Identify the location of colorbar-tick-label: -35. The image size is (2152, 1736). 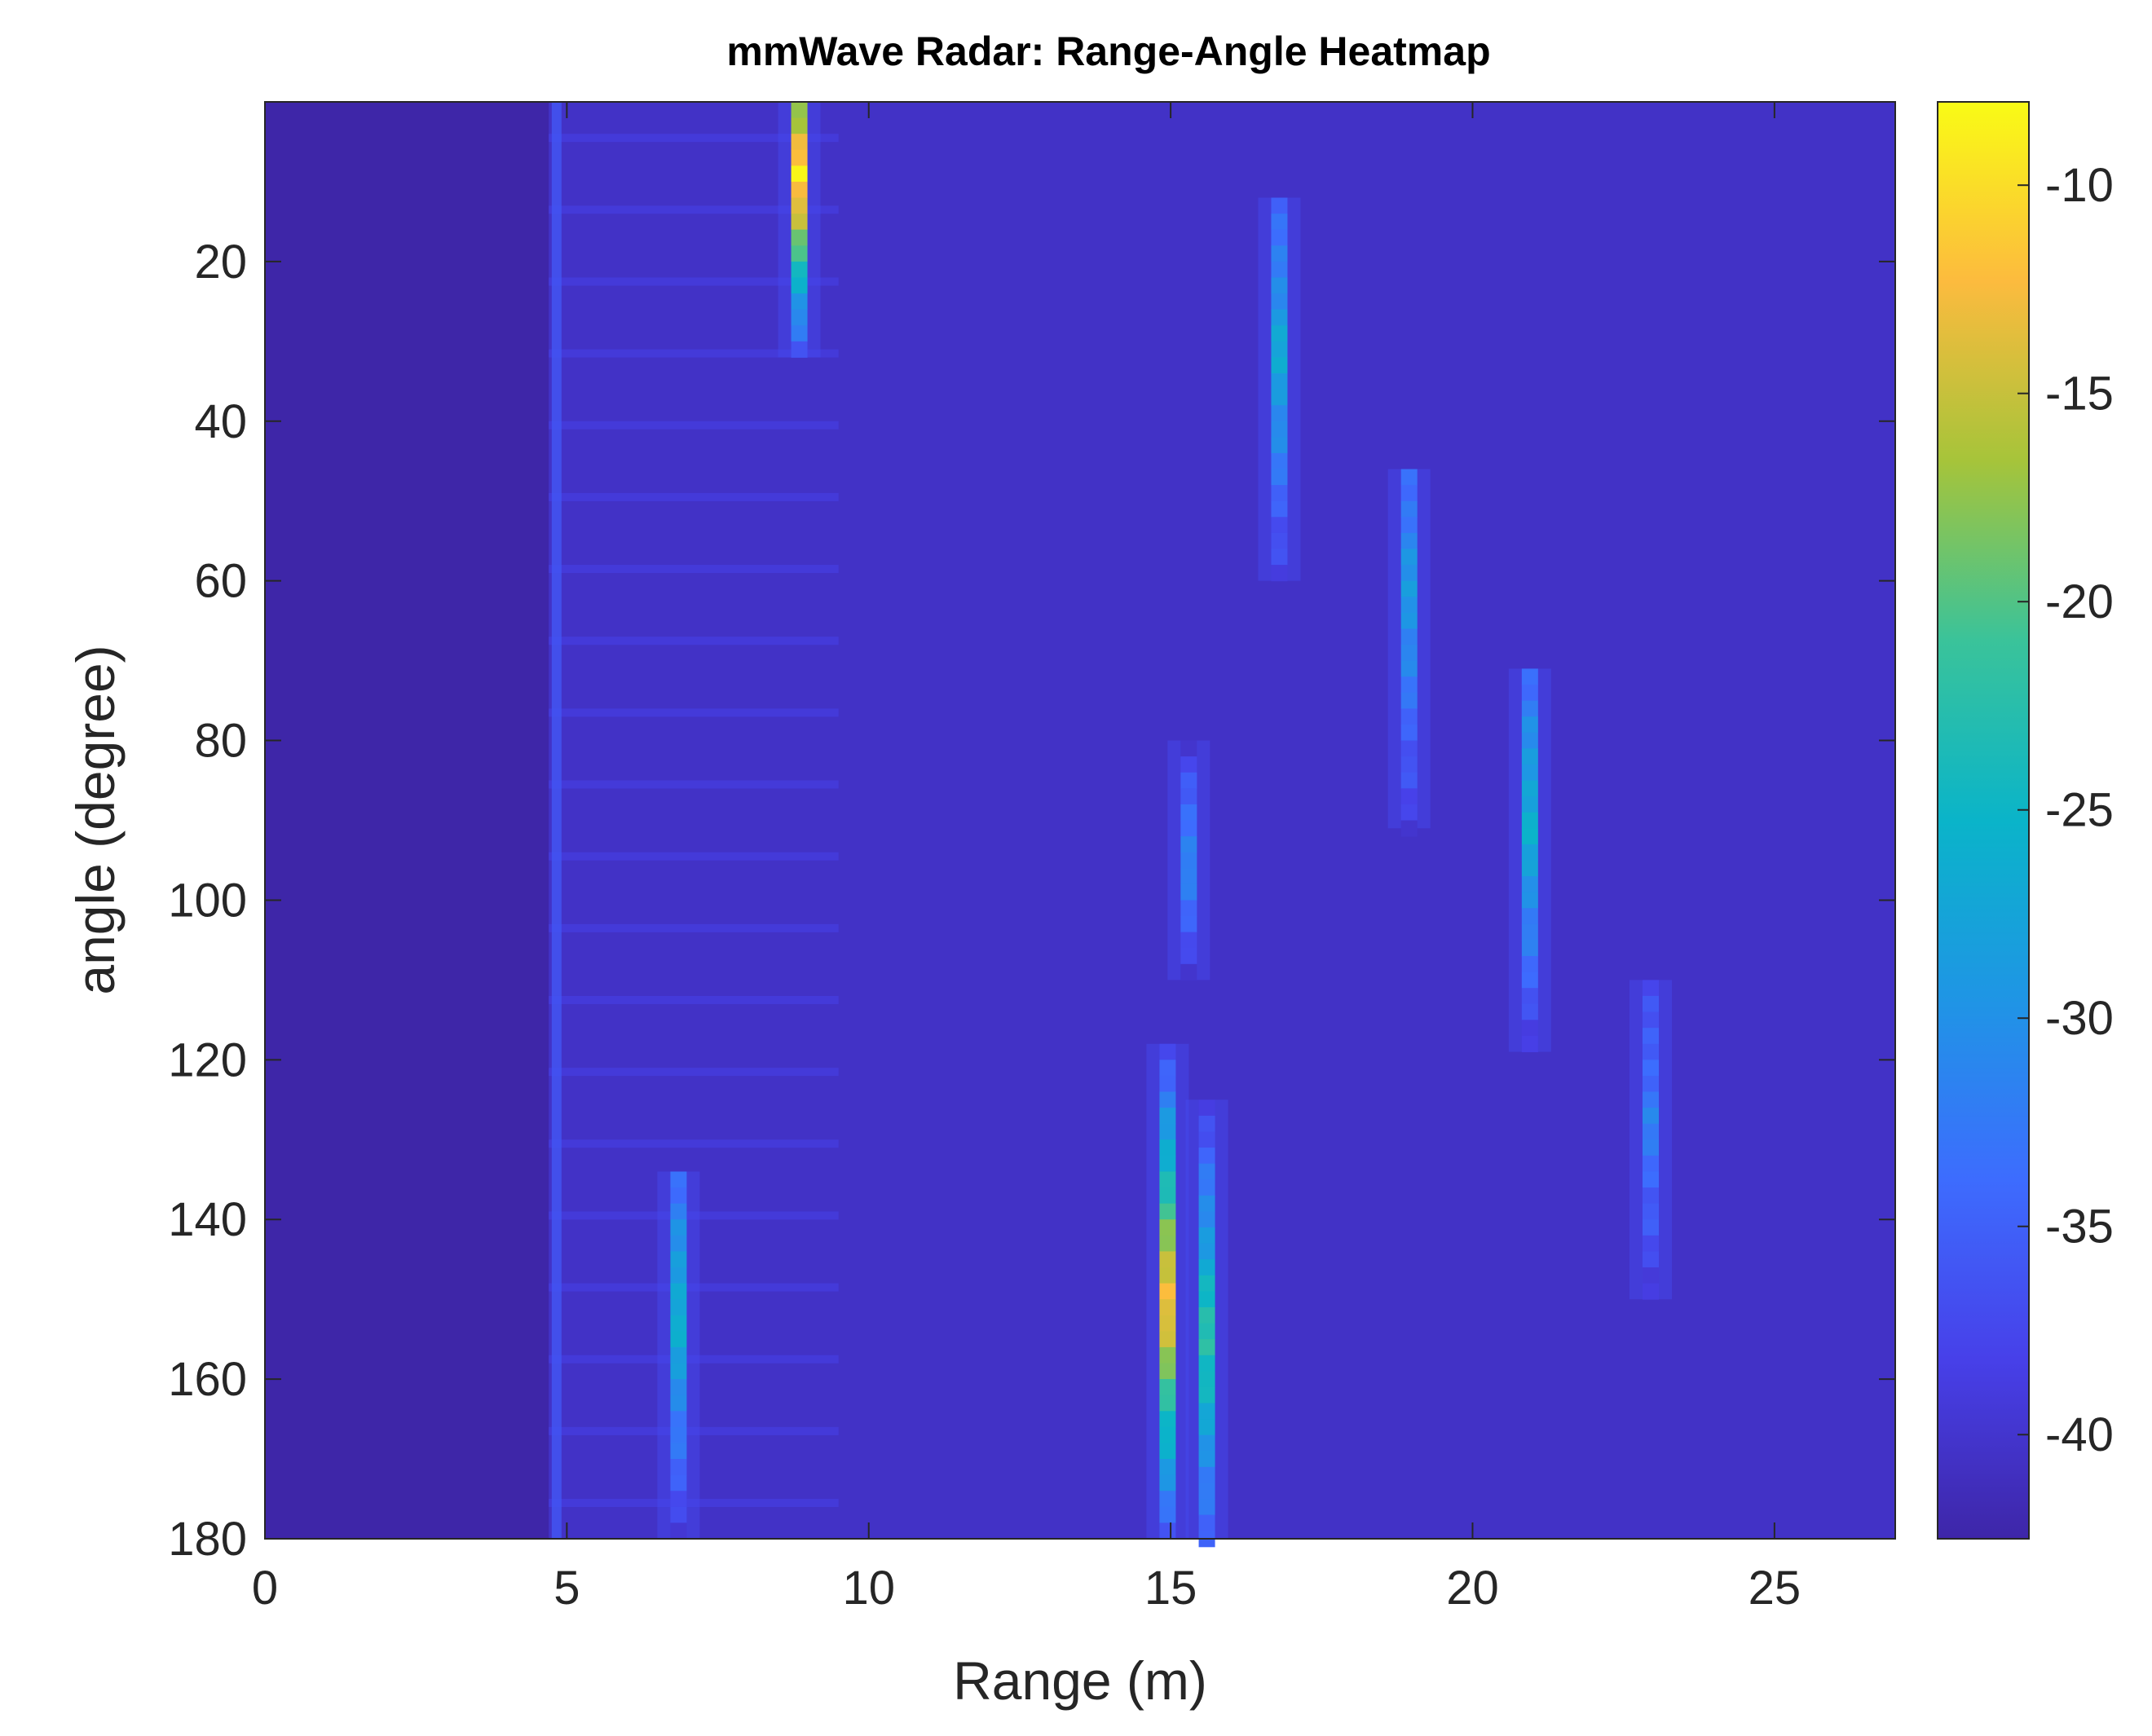
(2079, 1227).